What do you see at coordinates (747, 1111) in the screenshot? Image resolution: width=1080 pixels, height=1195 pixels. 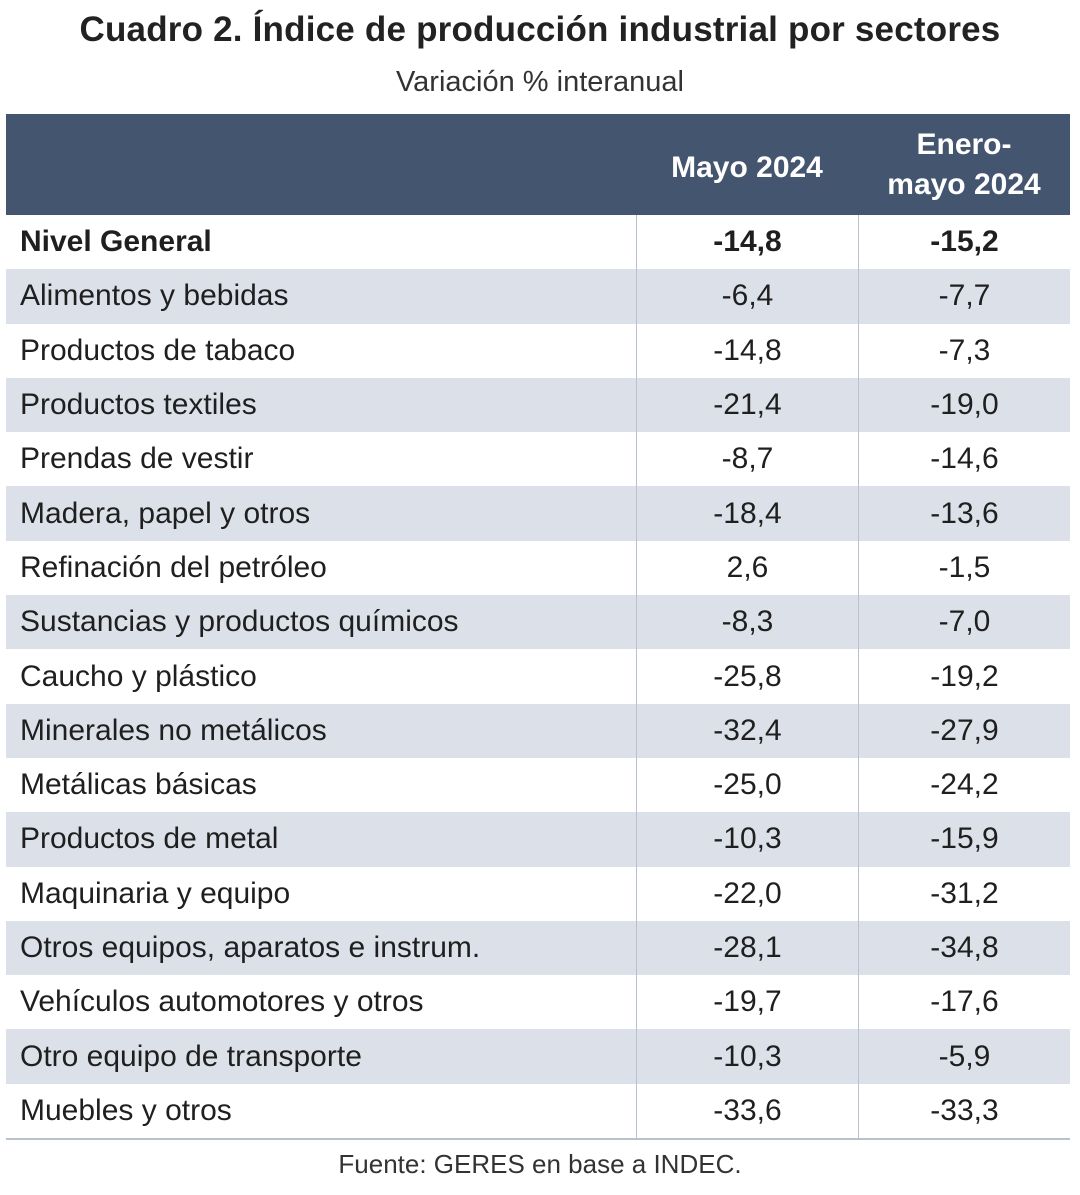 I see `mayo-value: -33,6` at bounding box center [747, 1111].